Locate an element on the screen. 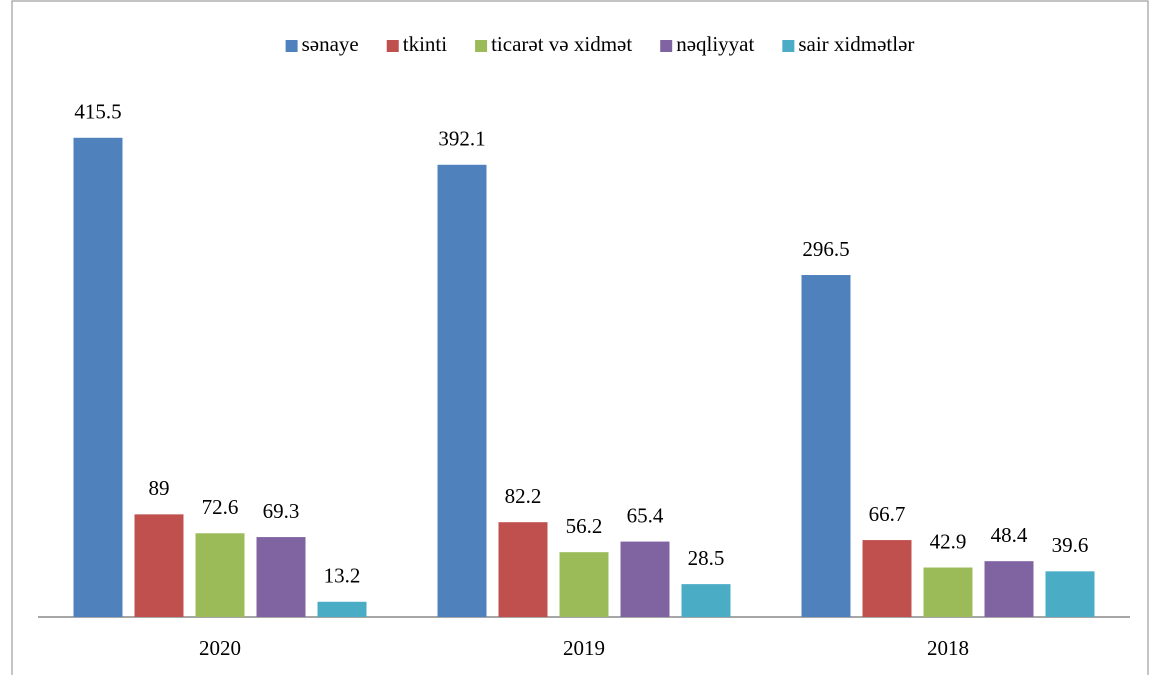  legend-label: ticarət və xidmət is located at coordinates (561, 44).